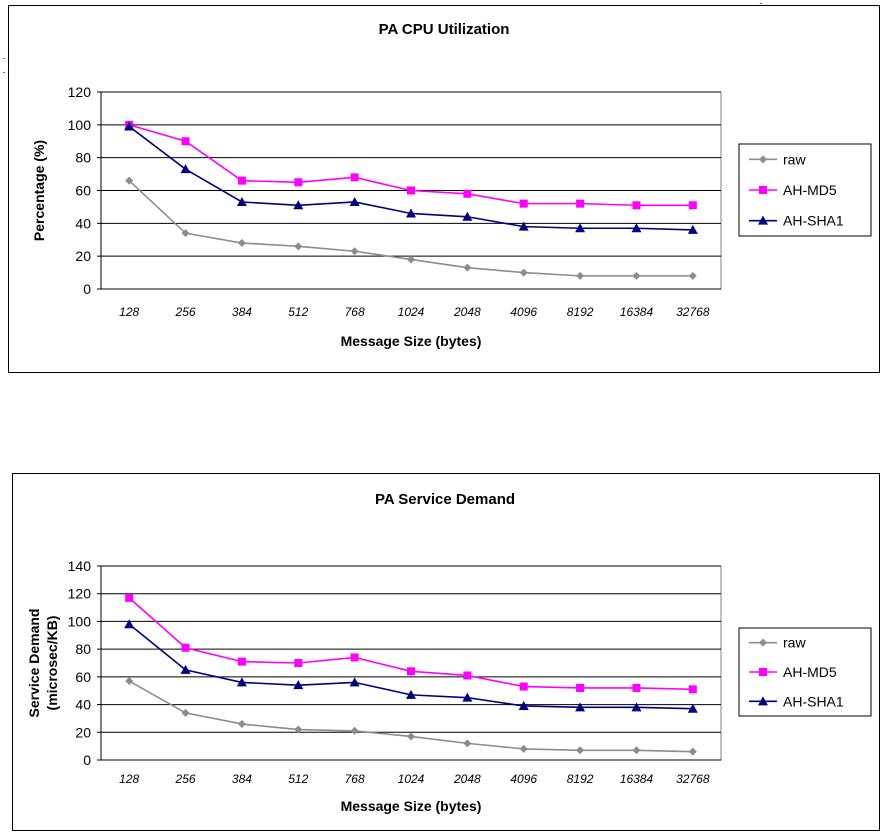 This screenshot has height=837, width=886. What do you see at coordinates (80, 566) in the screenshot?
I see `y-tick-label: 140` at bounding box center [80, 566].